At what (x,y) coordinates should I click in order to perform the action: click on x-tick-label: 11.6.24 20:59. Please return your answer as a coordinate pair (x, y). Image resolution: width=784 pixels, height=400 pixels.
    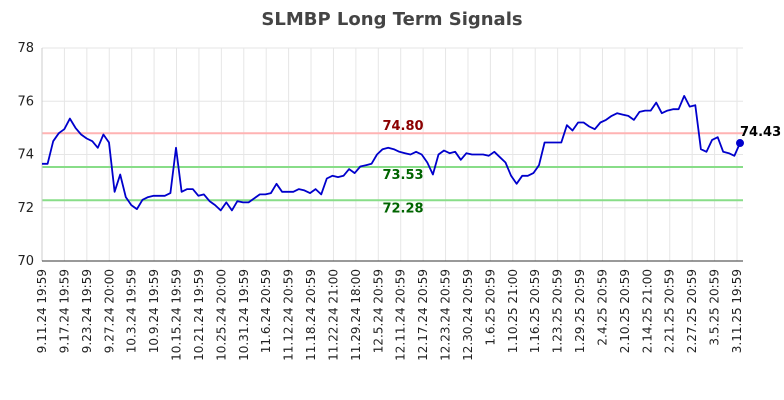
    Looking at the image, I should click on (266, 311).